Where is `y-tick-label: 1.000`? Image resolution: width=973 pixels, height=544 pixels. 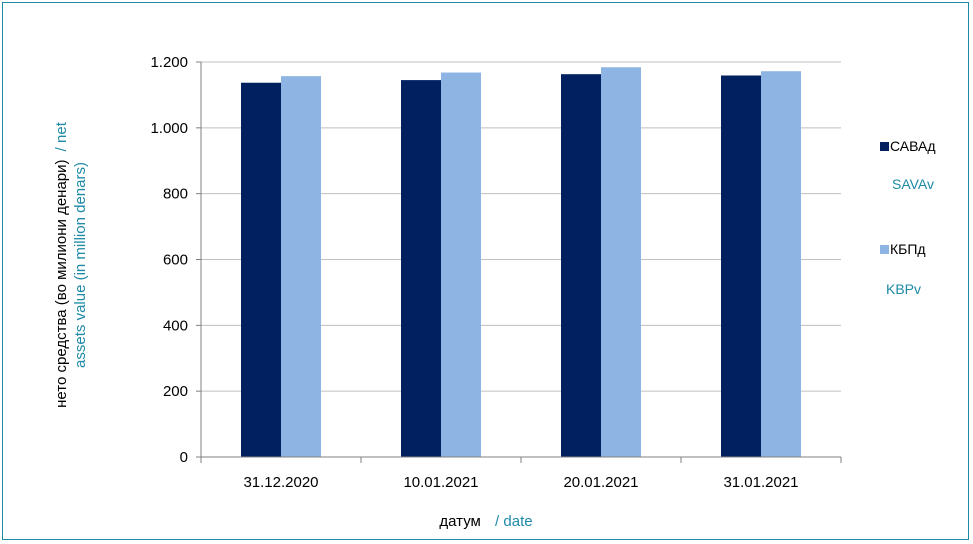
y-tick-label: 1.000 is located at coordinates (169, 128).